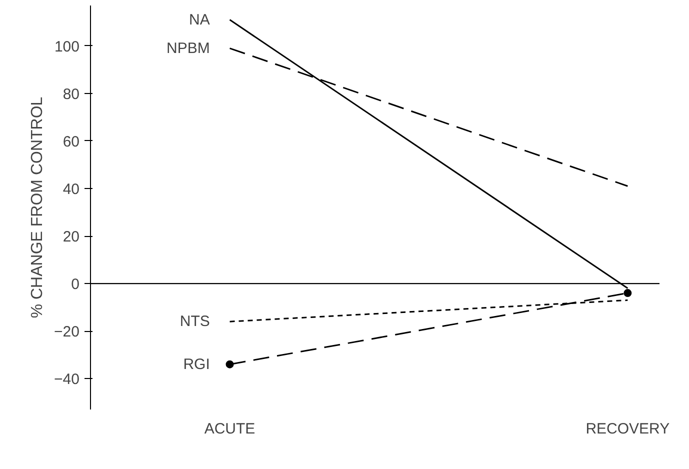  I want to click on series-label: NPBM, so click(188, 48).